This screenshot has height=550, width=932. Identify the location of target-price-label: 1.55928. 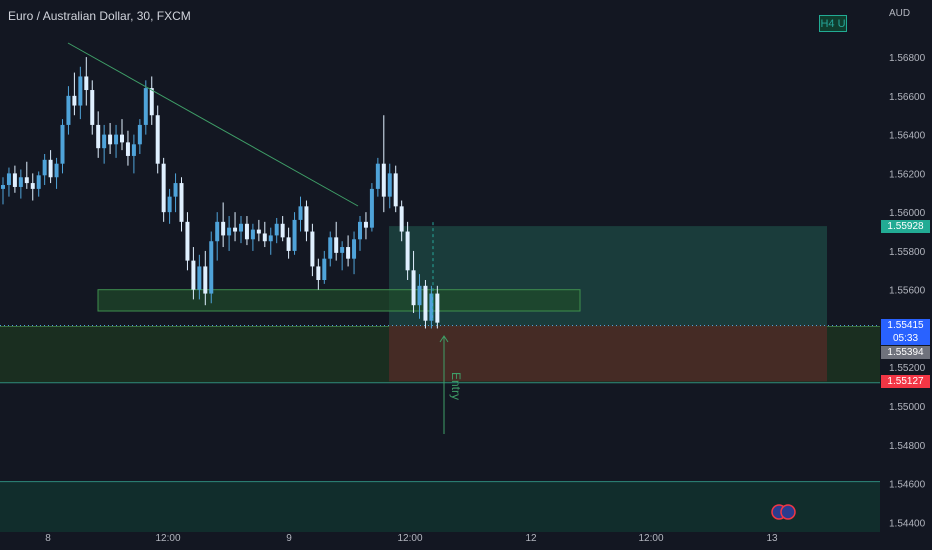
(905, 226).